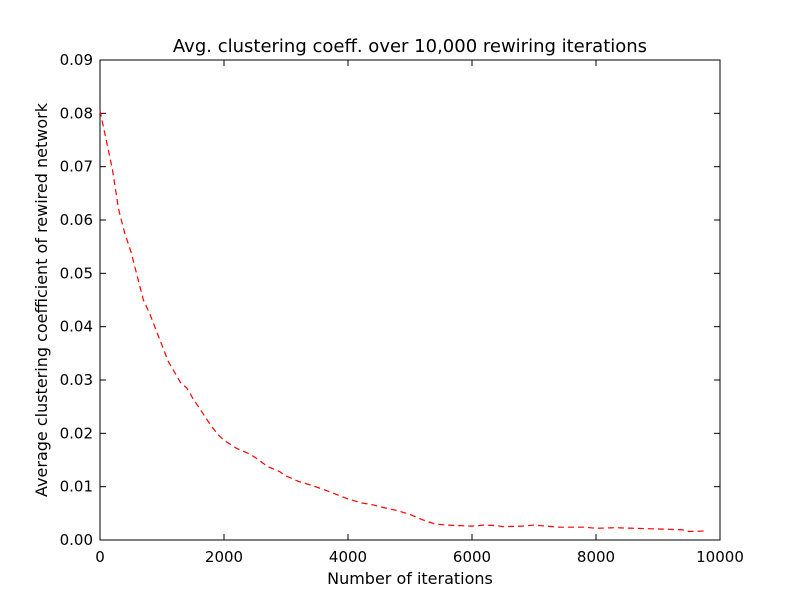 The width and height of the screenshot is (800, 600). What do you see at coordinates (720, 557) in the screenshot?
I see `x-tick-label: 10000` at bounding box center [720, 557].